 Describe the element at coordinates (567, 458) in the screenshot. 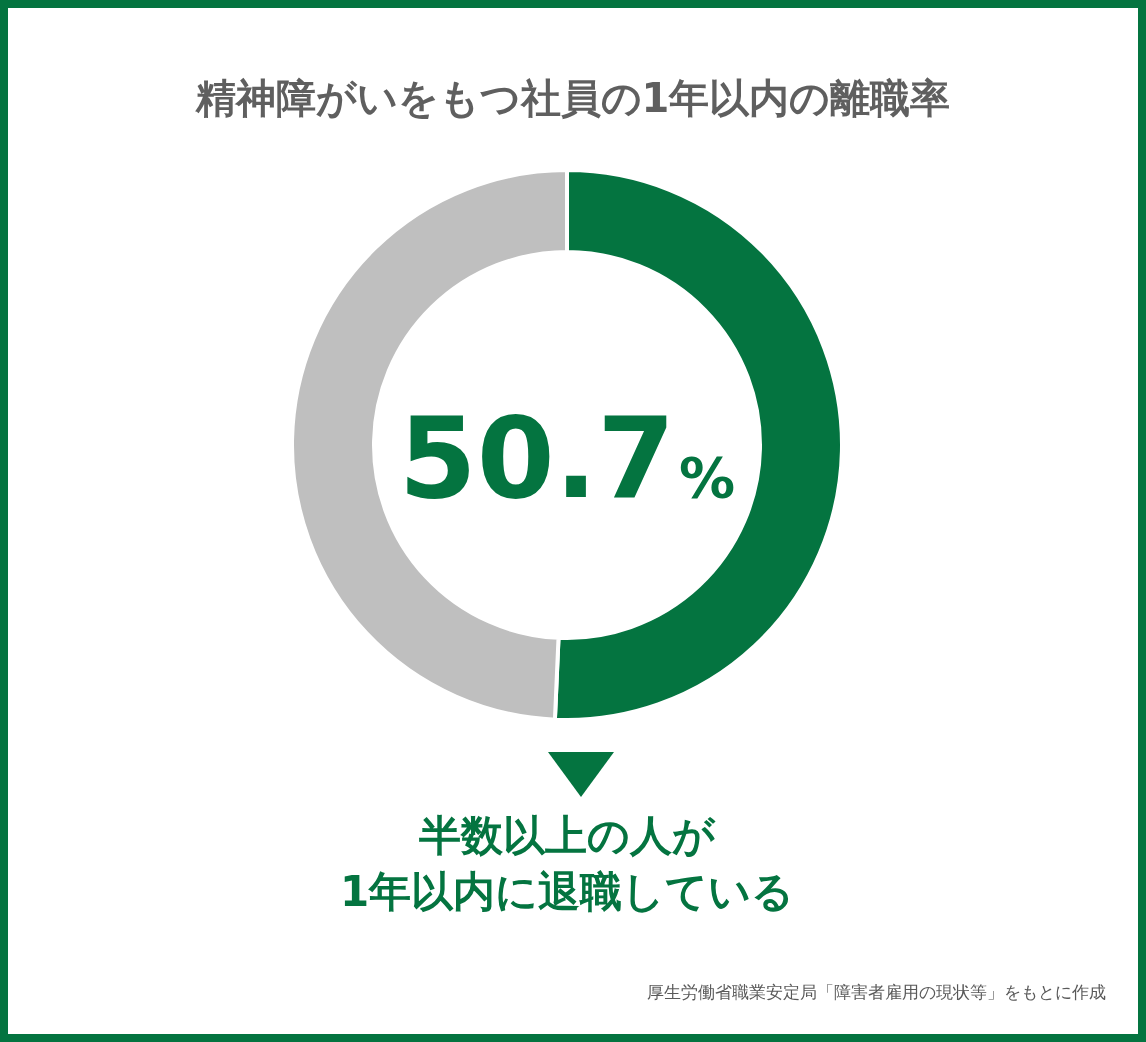

I see `data-label: 50.7%` at that location.